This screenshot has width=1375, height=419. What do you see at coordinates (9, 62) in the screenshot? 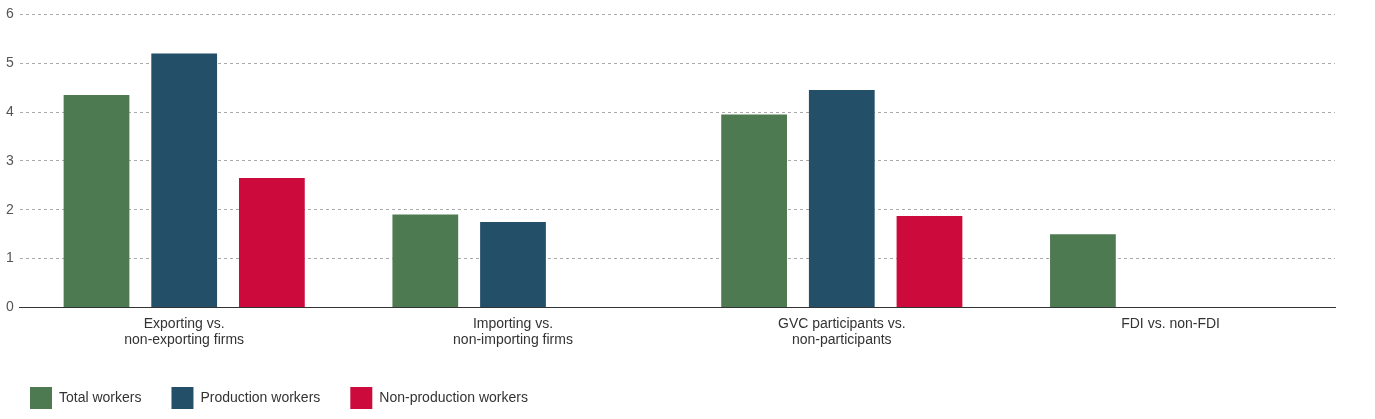
I see `y-tick-label: 5` at bounding box center [9, 62].